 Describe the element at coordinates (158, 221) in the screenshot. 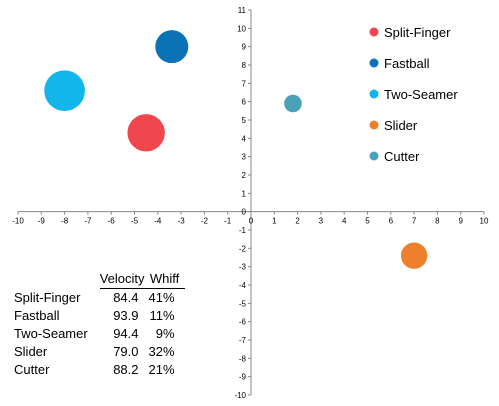

I see `x-tick-label: -4` at that location.